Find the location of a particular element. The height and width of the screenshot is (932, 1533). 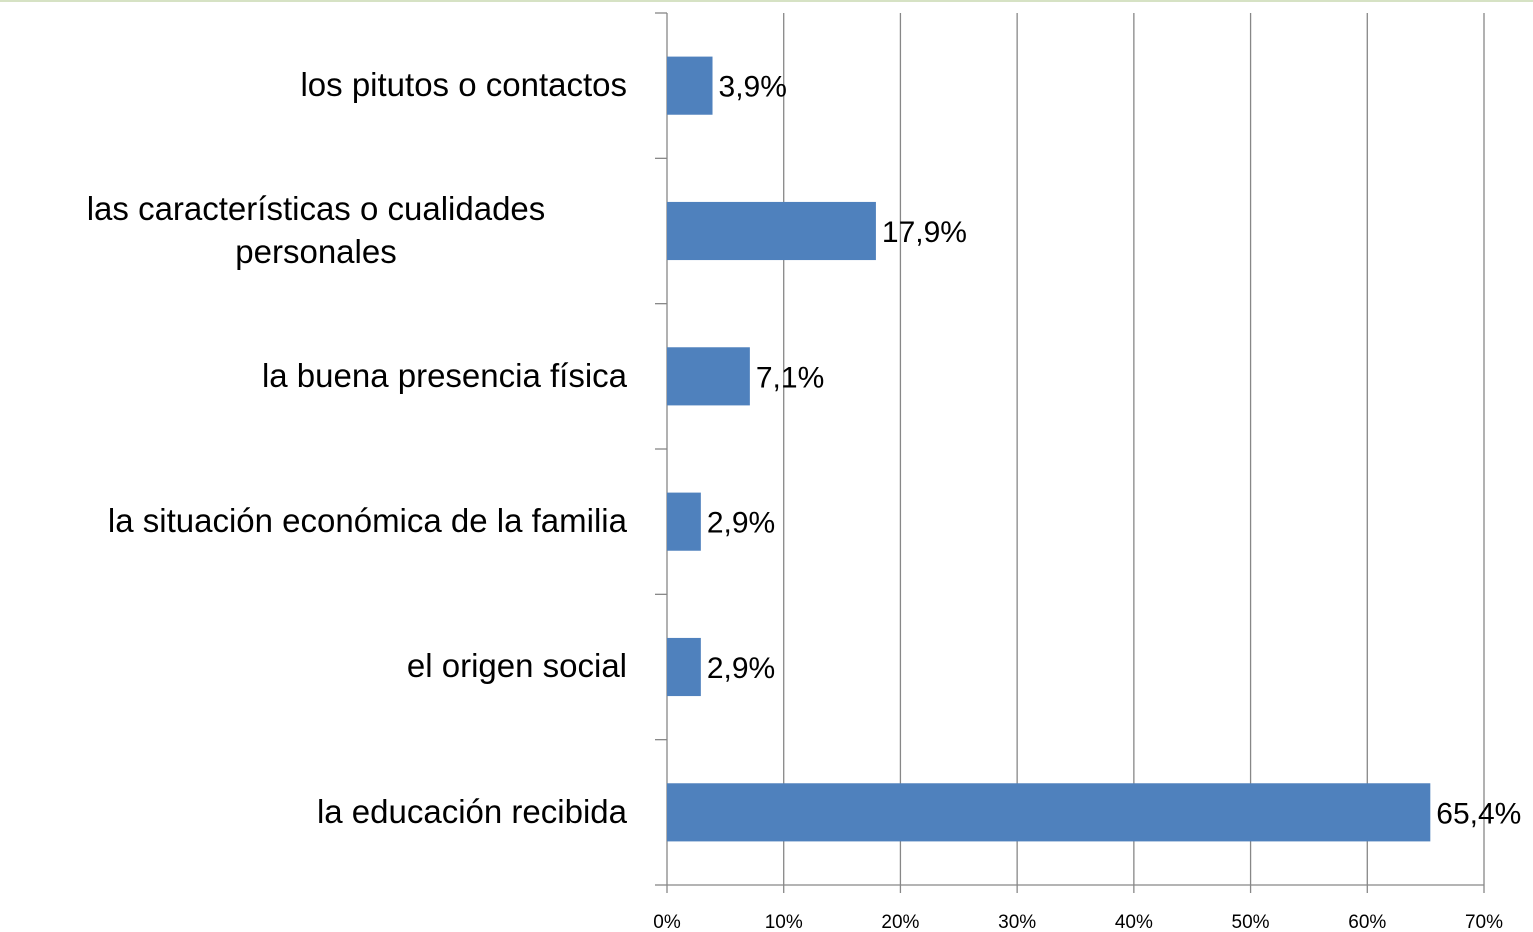

y-tick-label: la situación económica de la familia is located at coordinates (367, 521).